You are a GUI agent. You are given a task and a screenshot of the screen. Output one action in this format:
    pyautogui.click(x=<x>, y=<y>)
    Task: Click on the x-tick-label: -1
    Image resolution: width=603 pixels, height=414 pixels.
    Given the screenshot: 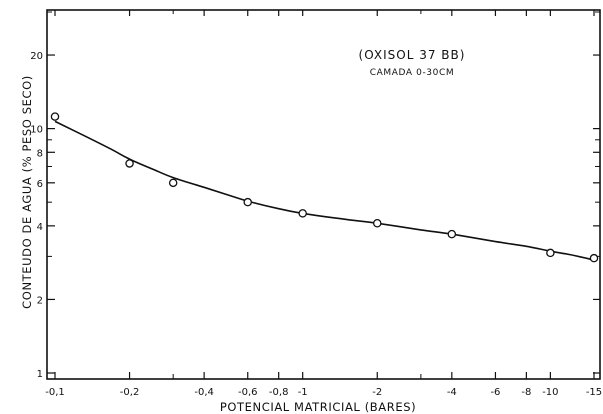 What is the action you would take?
    pyautogui.click(x=303, y=392)
    